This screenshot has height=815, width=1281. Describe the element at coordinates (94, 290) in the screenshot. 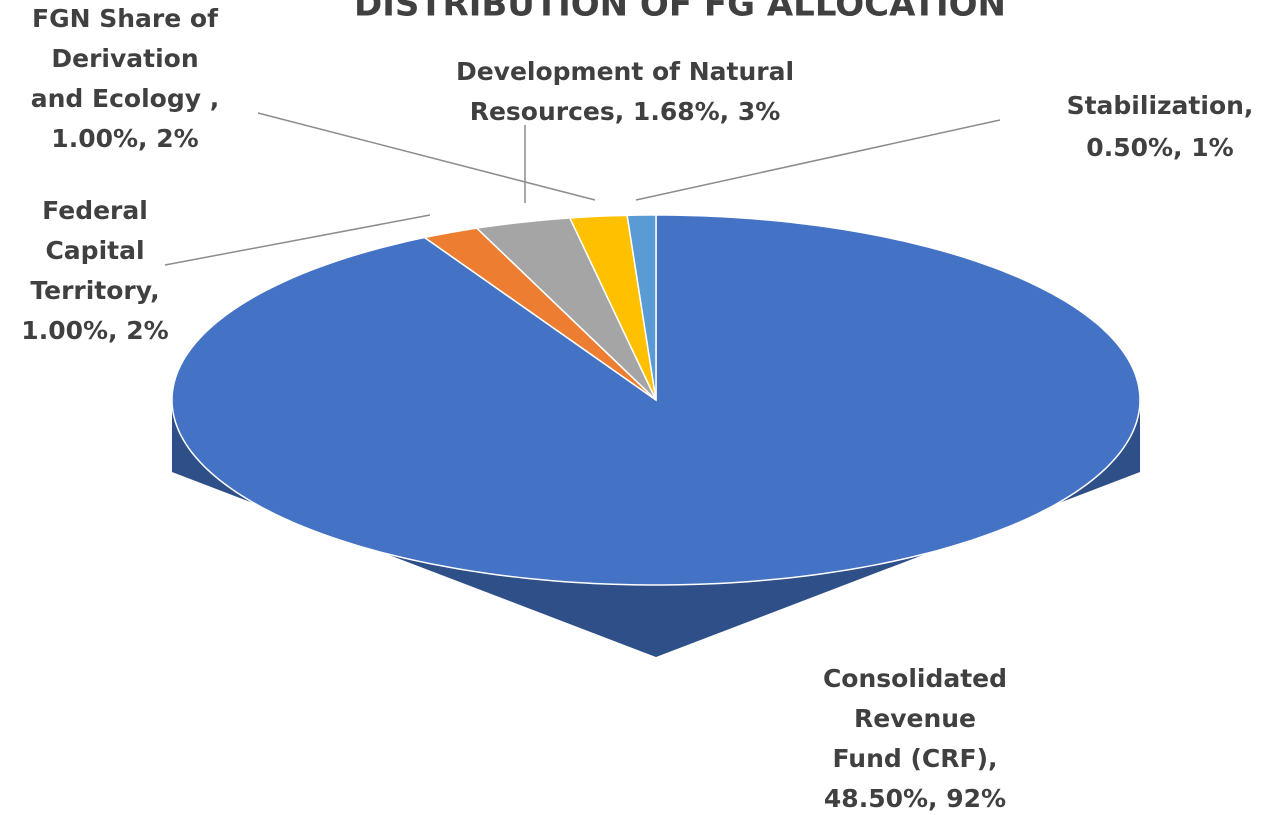

I see `data-label: Territory,` at that location.